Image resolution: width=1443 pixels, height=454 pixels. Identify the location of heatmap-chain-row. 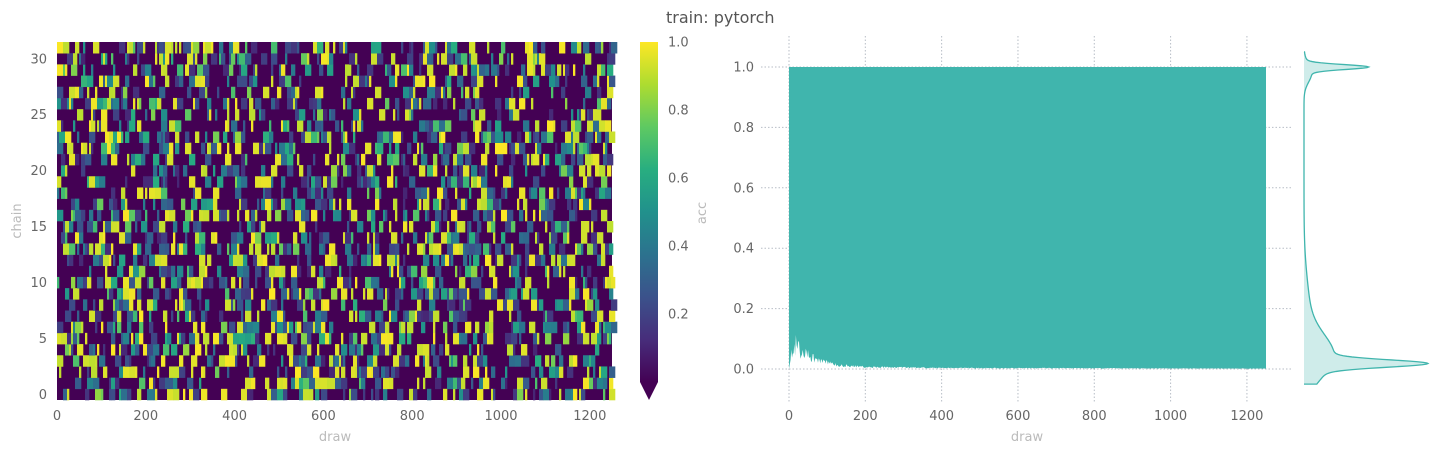
(332, 238).